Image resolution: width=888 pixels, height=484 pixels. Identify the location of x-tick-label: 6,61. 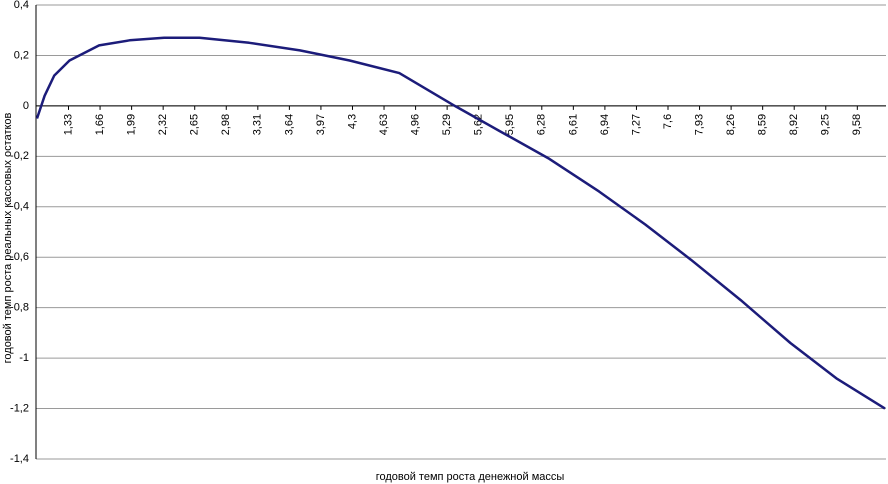
(573, 124).